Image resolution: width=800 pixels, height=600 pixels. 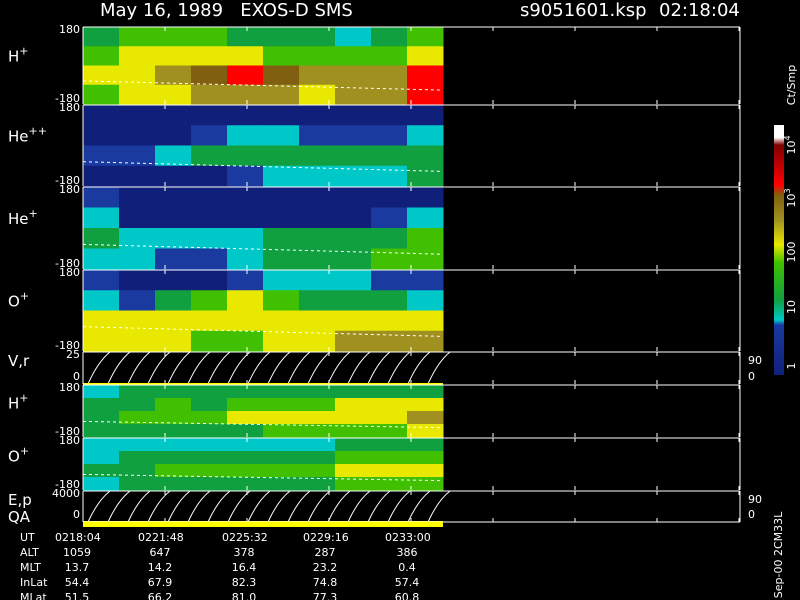 What do you see at coordinates (73, 354) in the screenshot?
I see `y-tick-label: 25` at bounding box center [73, 354].